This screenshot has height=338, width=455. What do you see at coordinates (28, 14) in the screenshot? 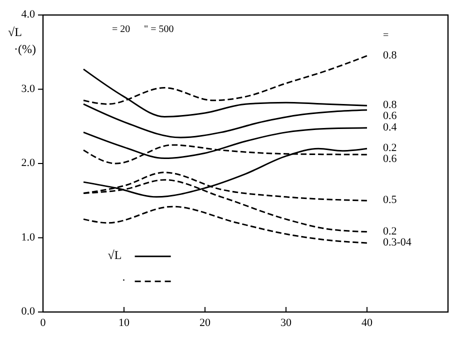
I see `y-tick-label: 4.0` at bounding box center [28, 14].